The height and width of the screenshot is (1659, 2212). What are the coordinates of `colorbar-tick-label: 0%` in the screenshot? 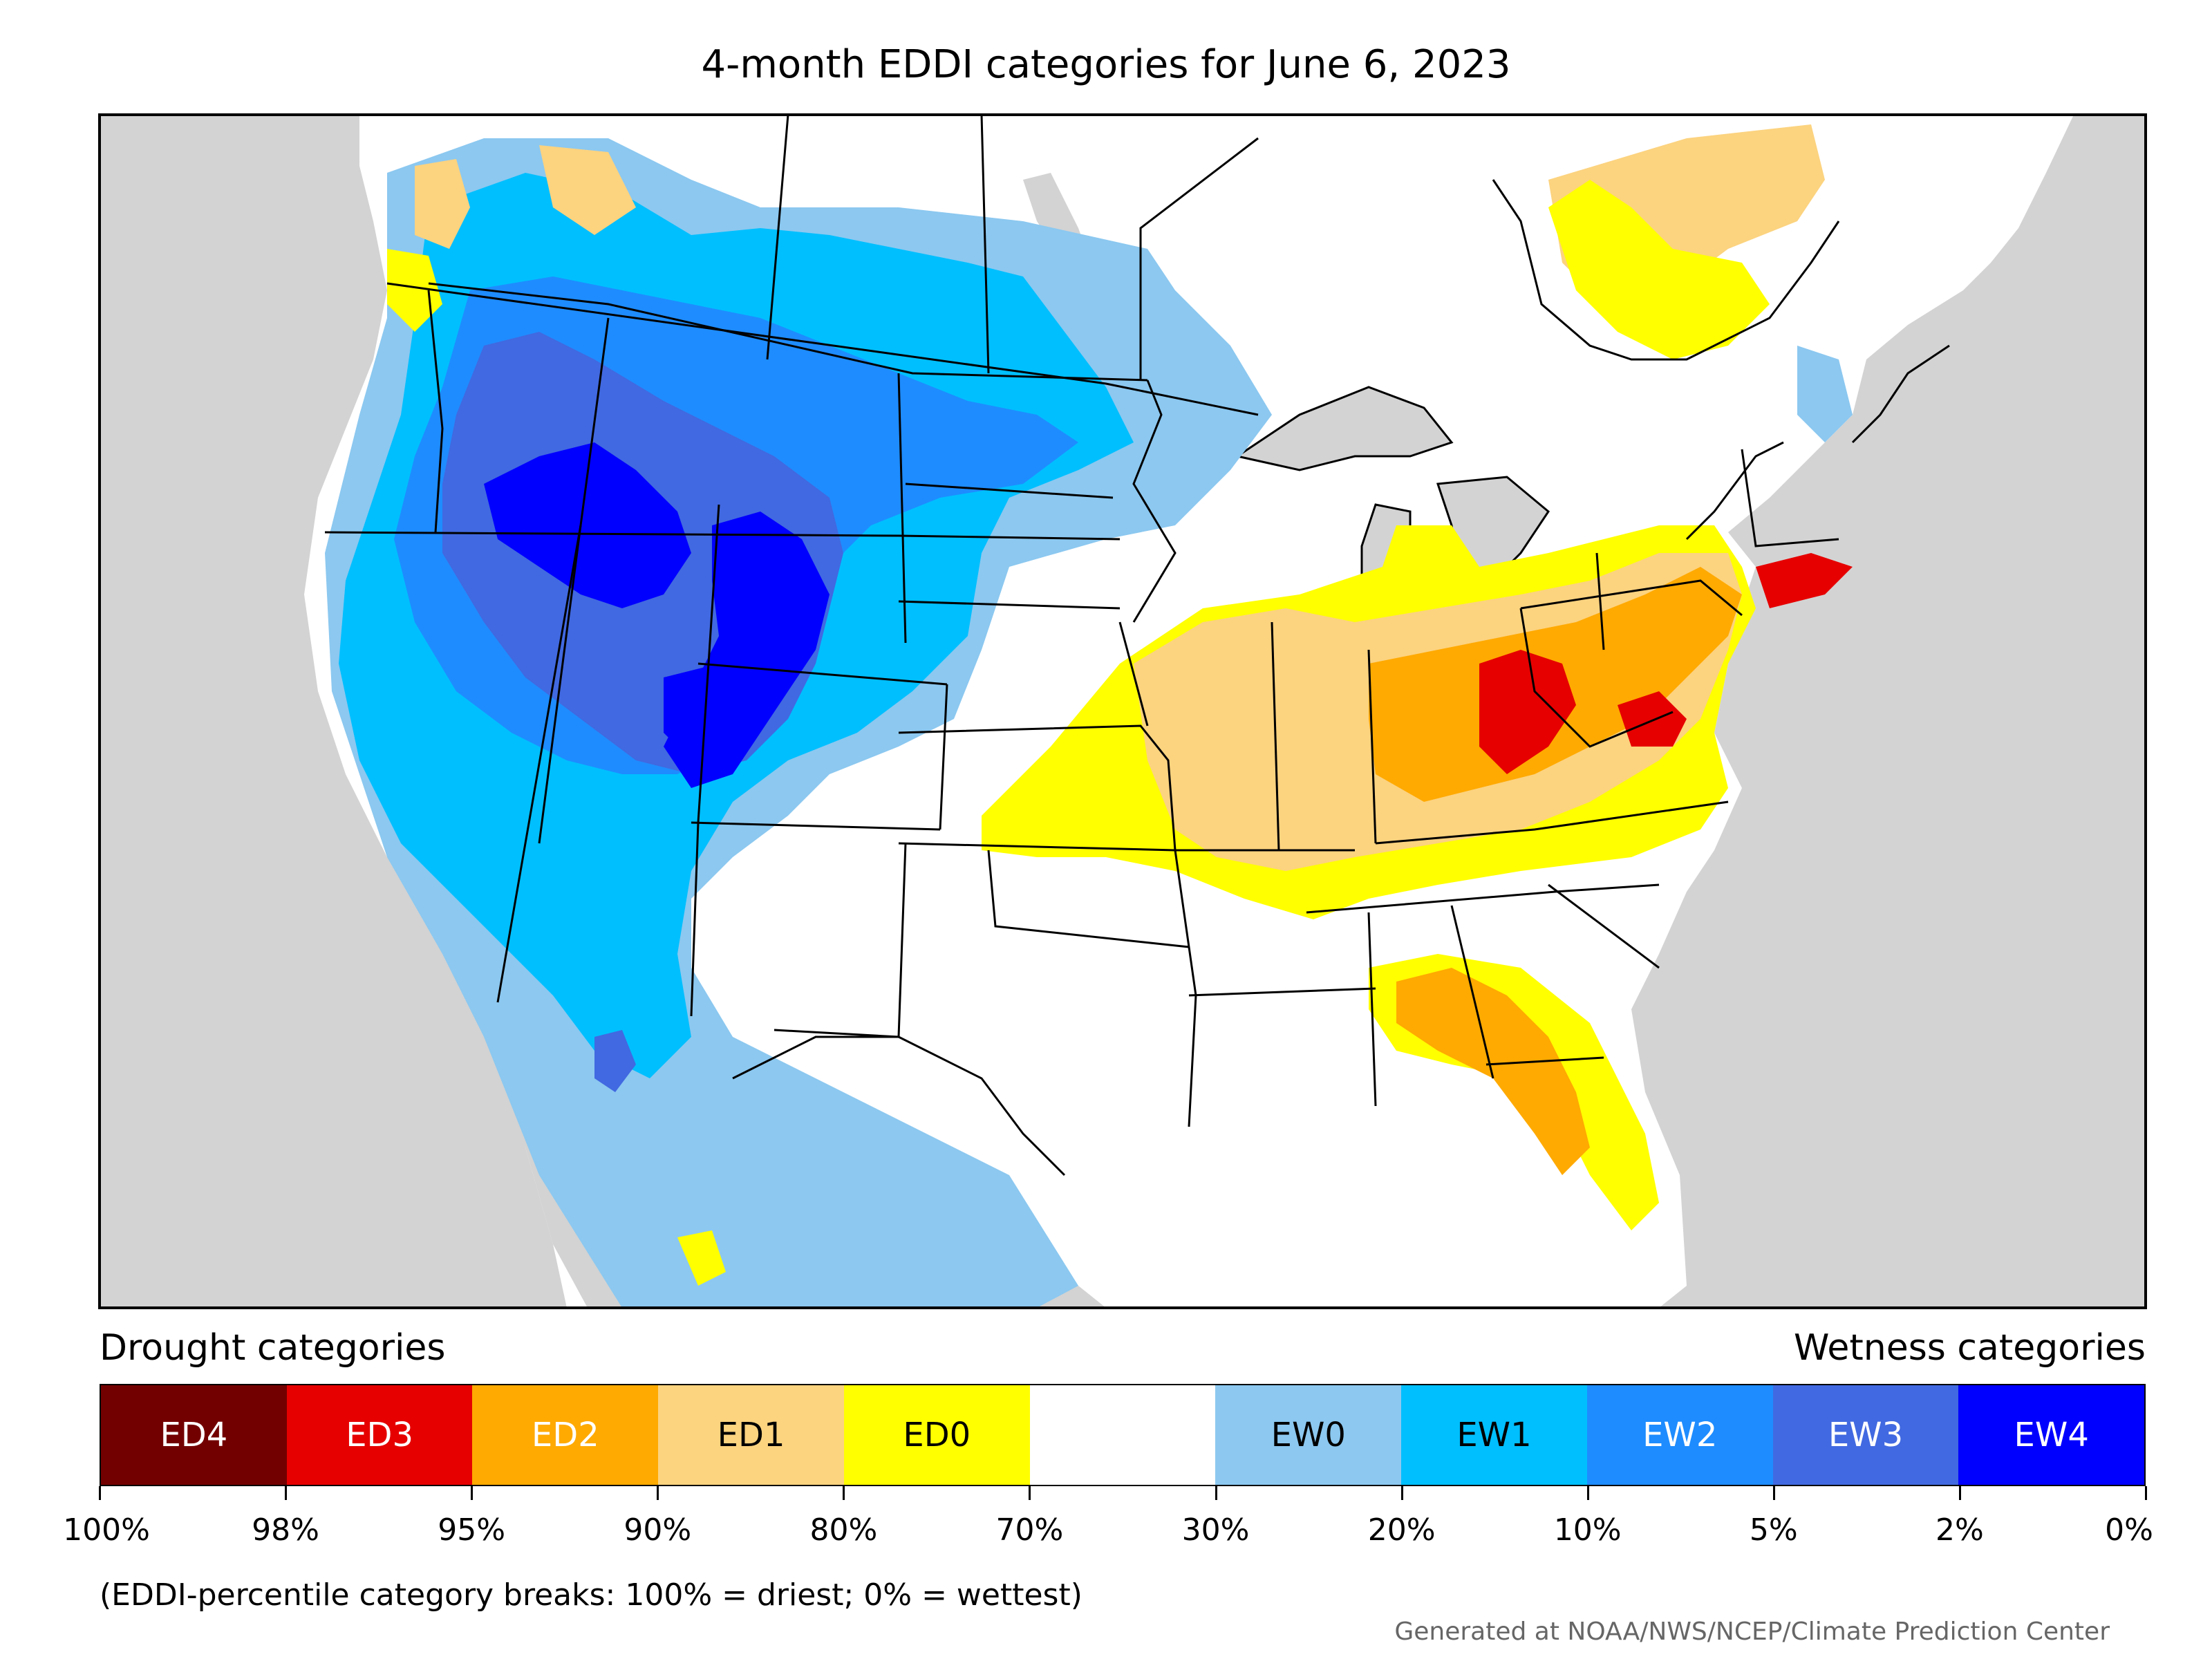 It's located at (2129, 1530).